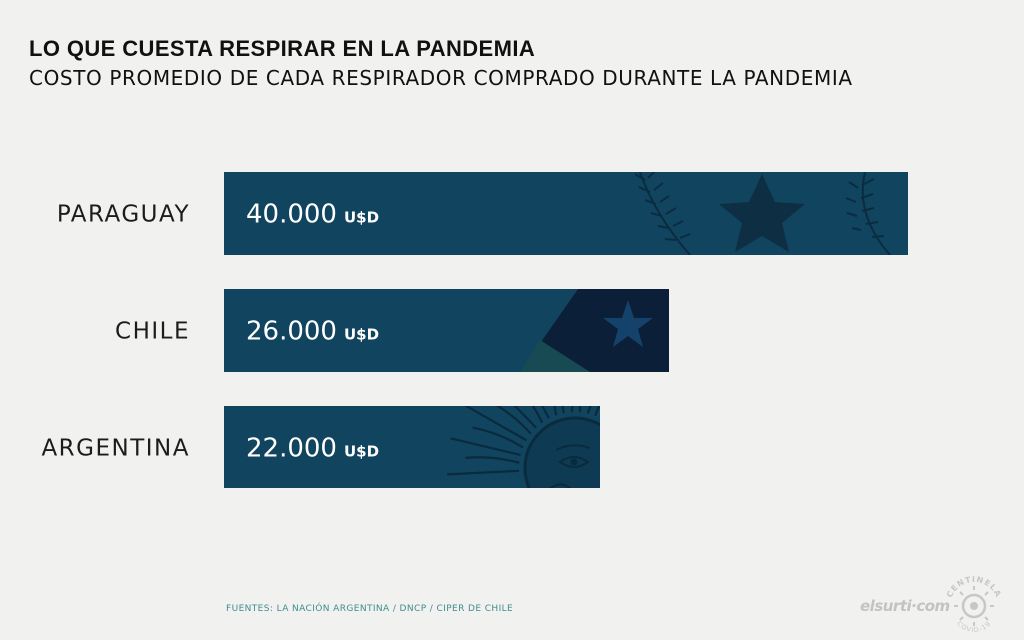  What do you see at coordinates (762, 213) in the screenshot?
I see `paraguay-emblem-icon` at bounding box center [762, 213].